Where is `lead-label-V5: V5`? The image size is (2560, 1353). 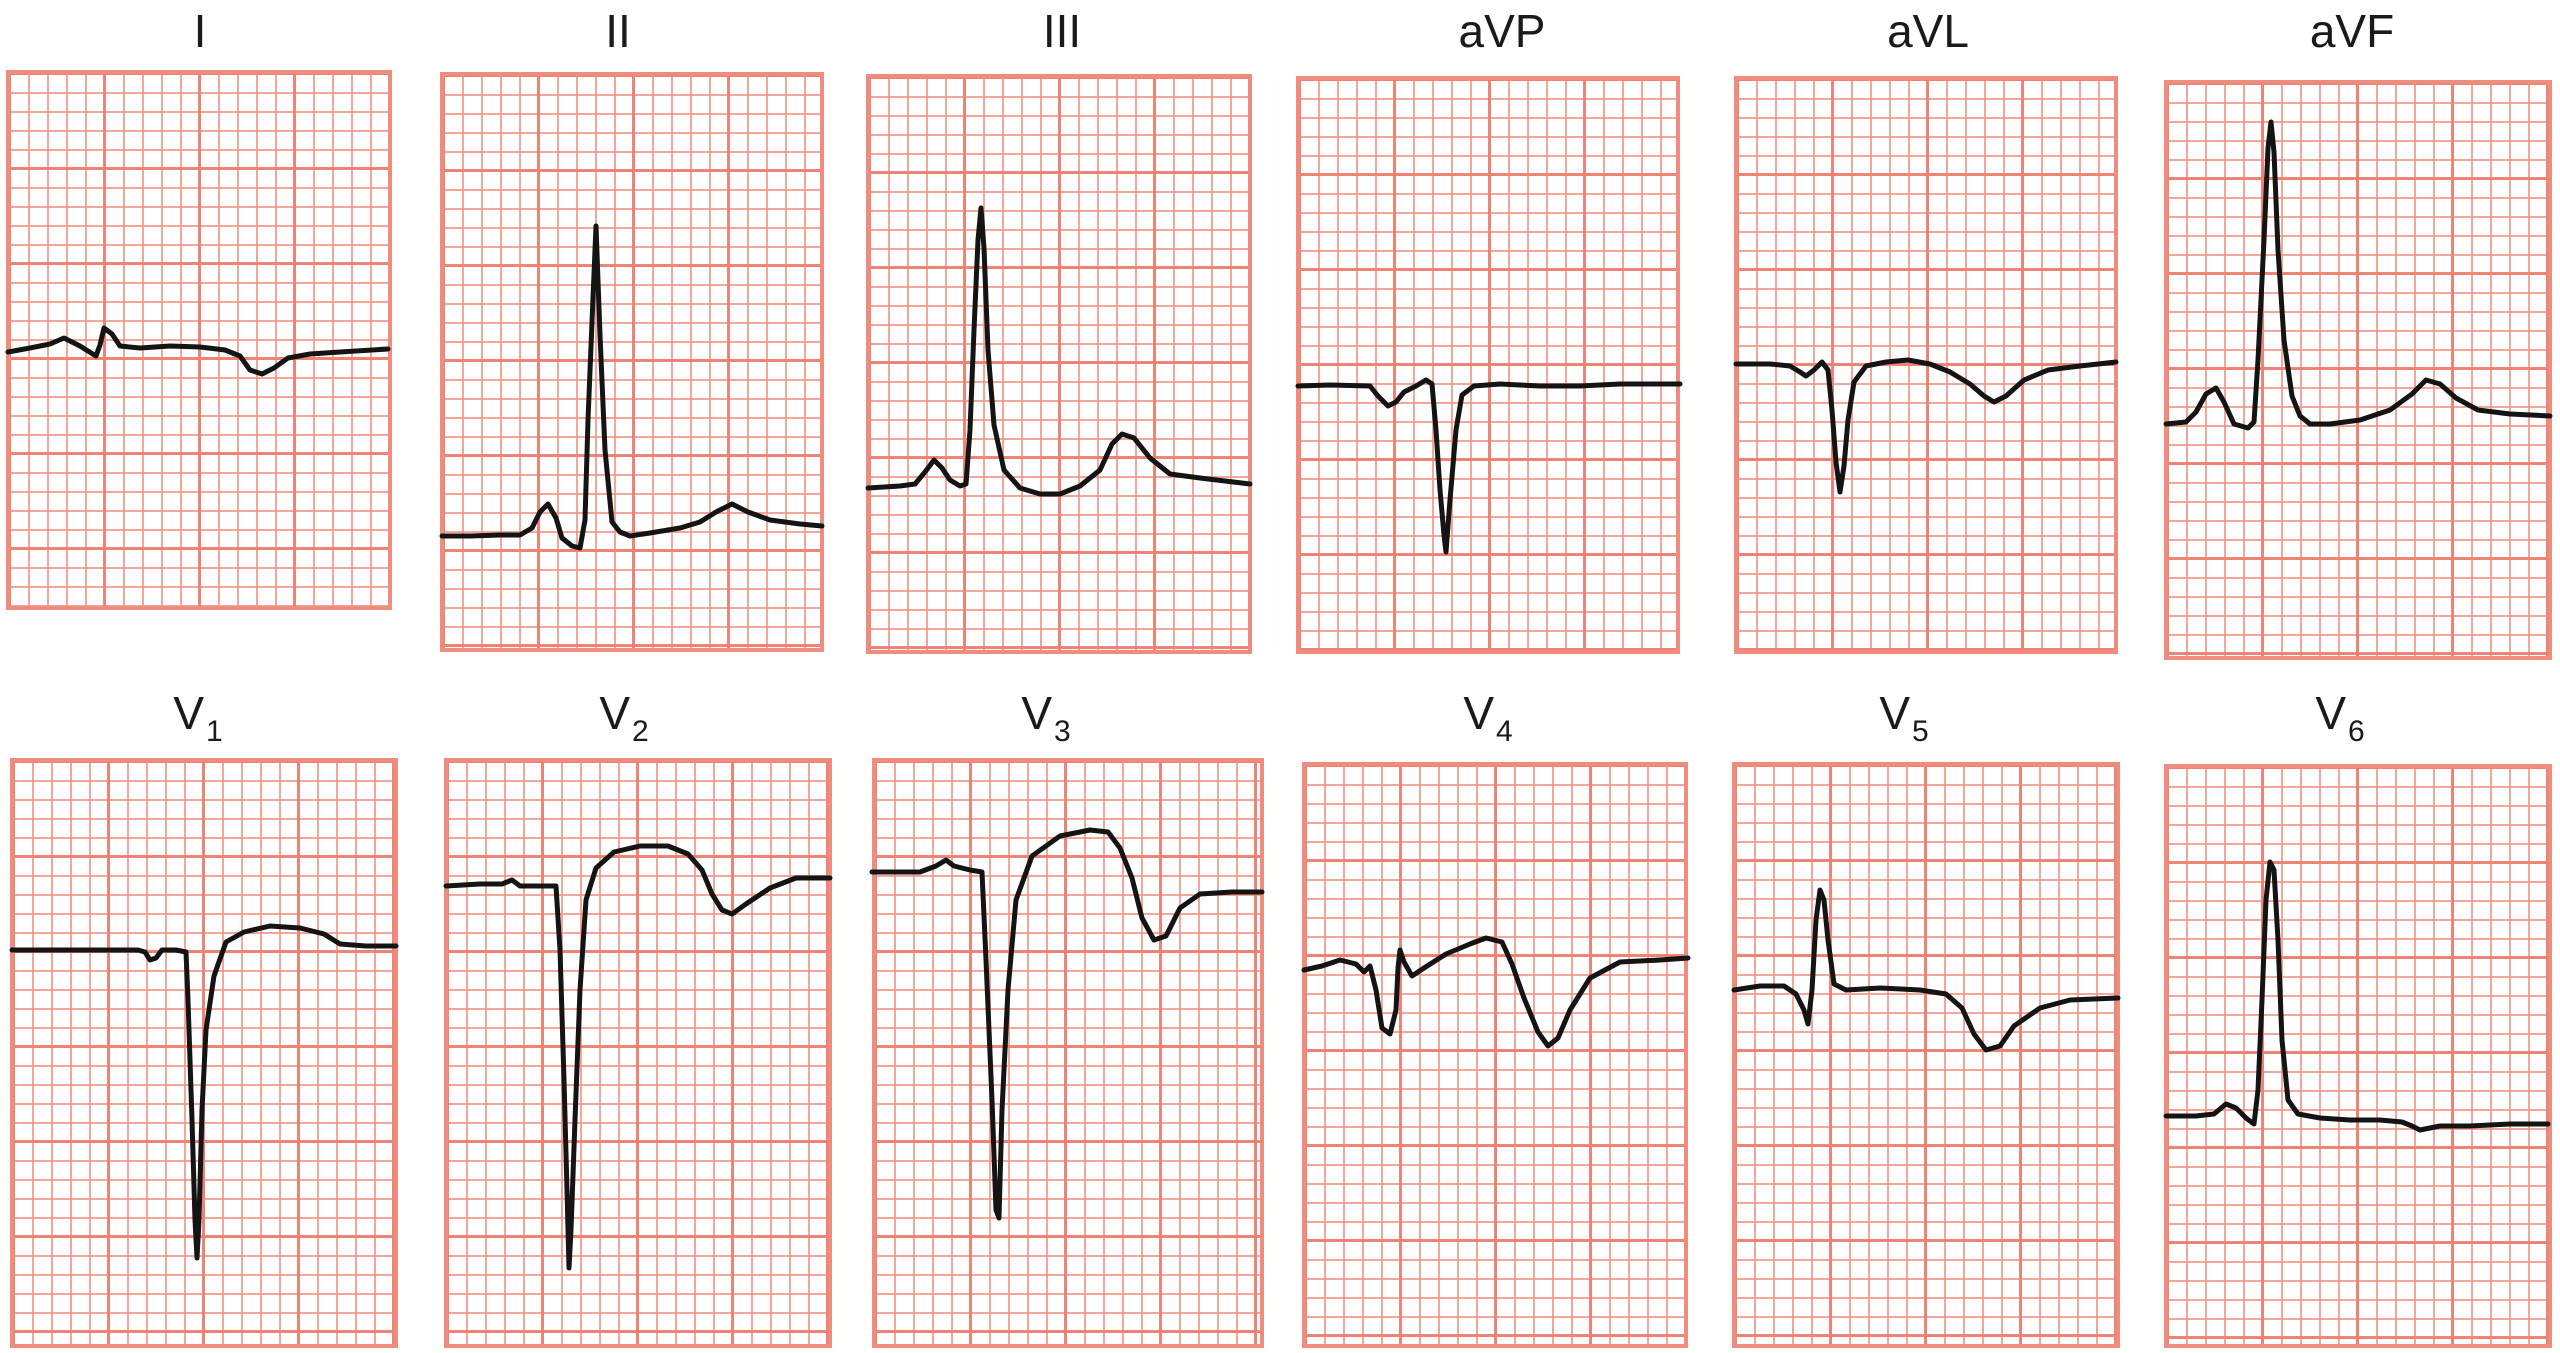 lead-label-V5: V5 is located at coordinates (1904, 718).